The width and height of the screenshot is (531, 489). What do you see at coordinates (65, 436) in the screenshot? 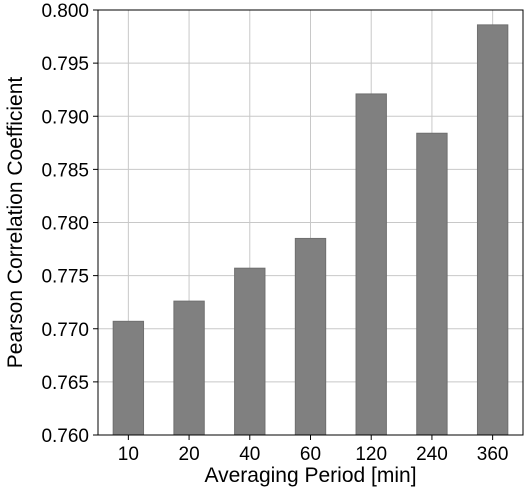
I see `y-tick-label: 0.760` at bounding box center [65, 436].